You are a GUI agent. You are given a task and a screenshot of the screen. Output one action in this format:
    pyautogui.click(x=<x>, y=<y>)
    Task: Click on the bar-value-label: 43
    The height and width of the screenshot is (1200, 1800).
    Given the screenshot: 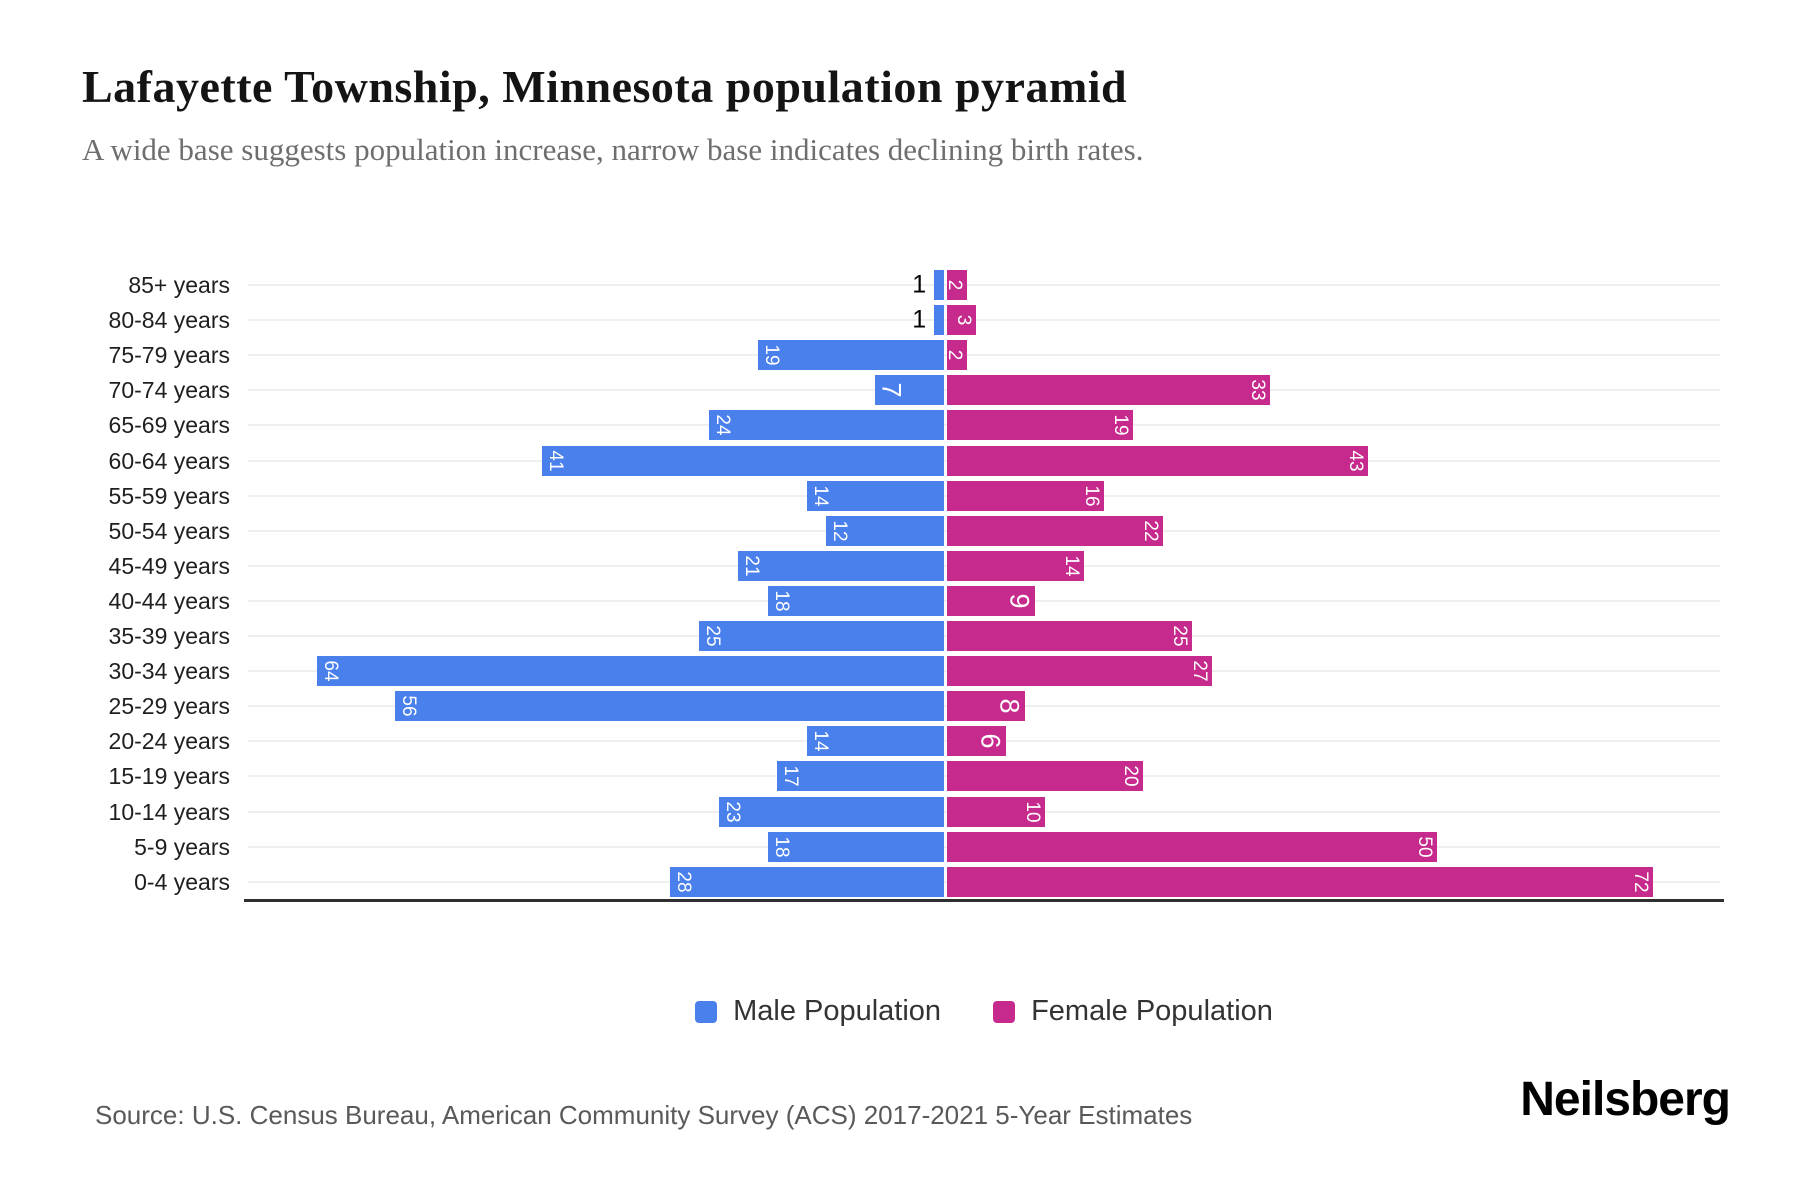 What is the action you would take?
    pyautogui.click(x=1356, y=460)
    